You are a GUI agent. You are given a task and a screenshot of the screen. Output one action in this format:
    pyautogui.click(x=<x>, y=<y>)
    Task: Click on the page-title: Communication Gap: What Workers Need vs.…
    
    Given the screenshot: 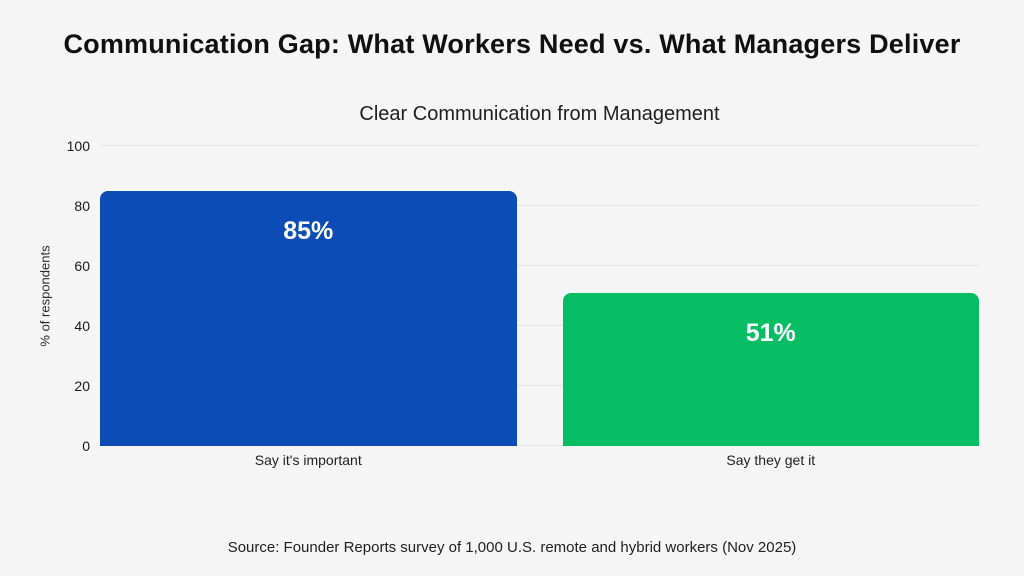 What is the action you would take?
    pyautogui.click(x=512, y=44)
    